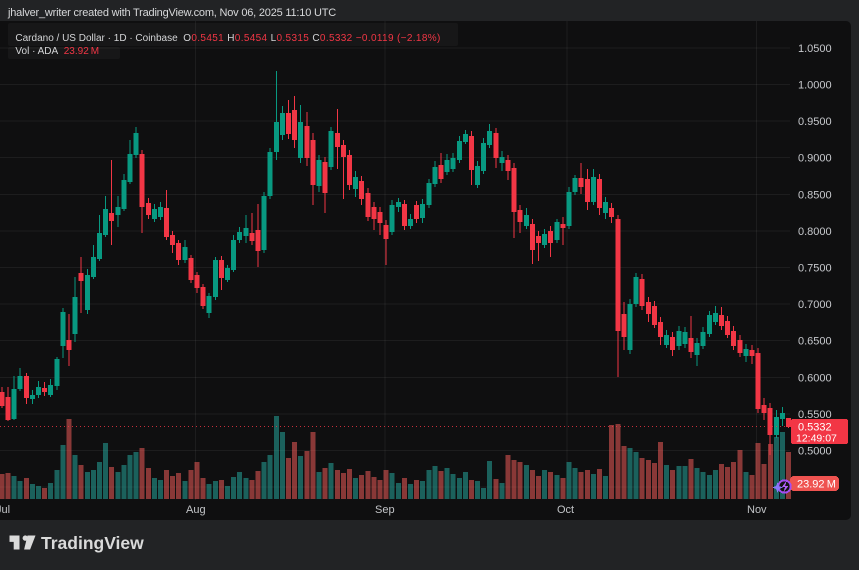  What do you see at coordinates (815, 122) in the screenshot?
I see `svg-text: 0.9500` at bounding box center [815, 122].